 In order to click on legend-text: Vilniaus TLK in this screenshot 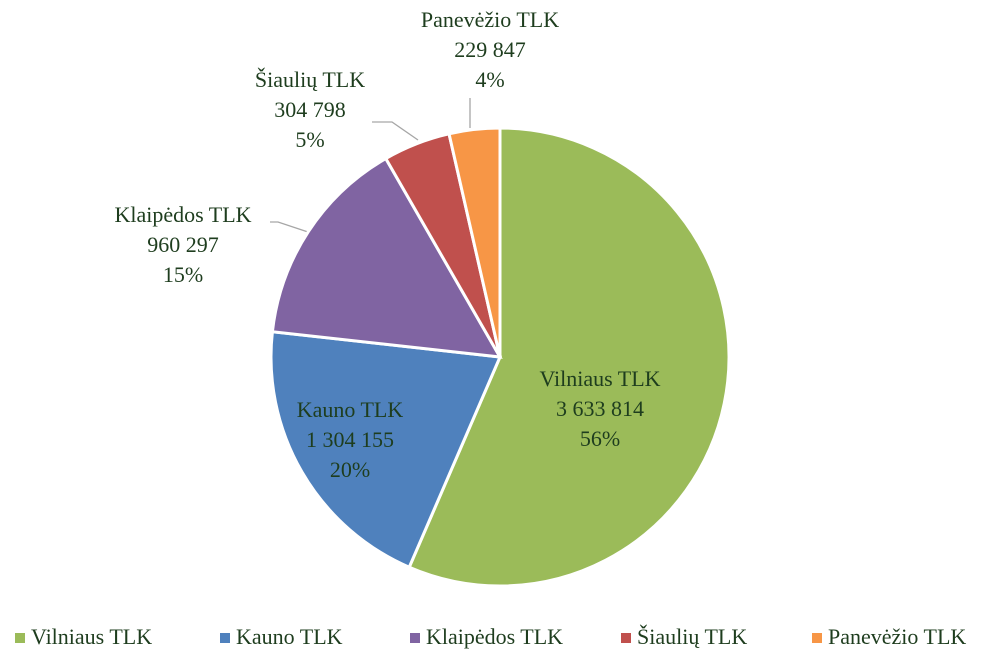, I will do `click(91, 636)`.